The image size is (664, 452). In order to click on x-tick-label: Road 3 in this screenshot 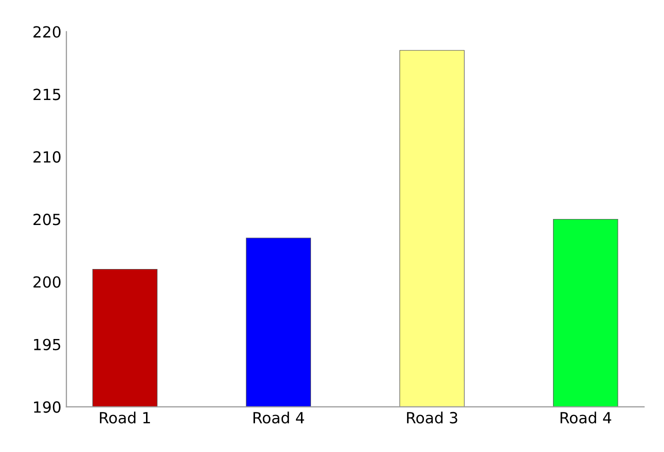, I will do `click(432, 418)`.